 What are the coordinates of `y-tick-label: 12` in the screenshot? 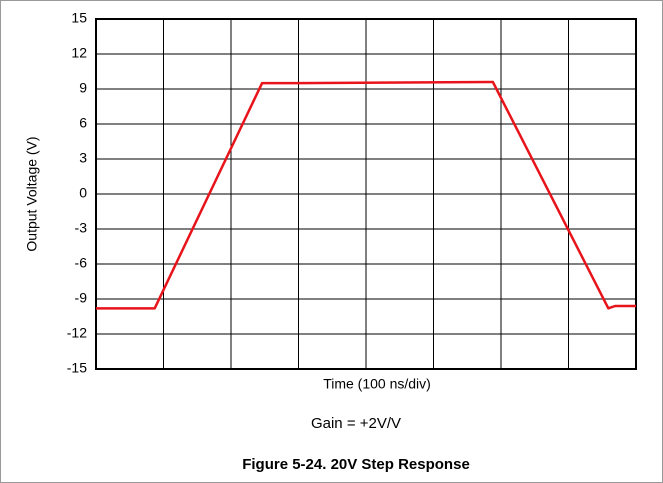 It's located at (79, 53).